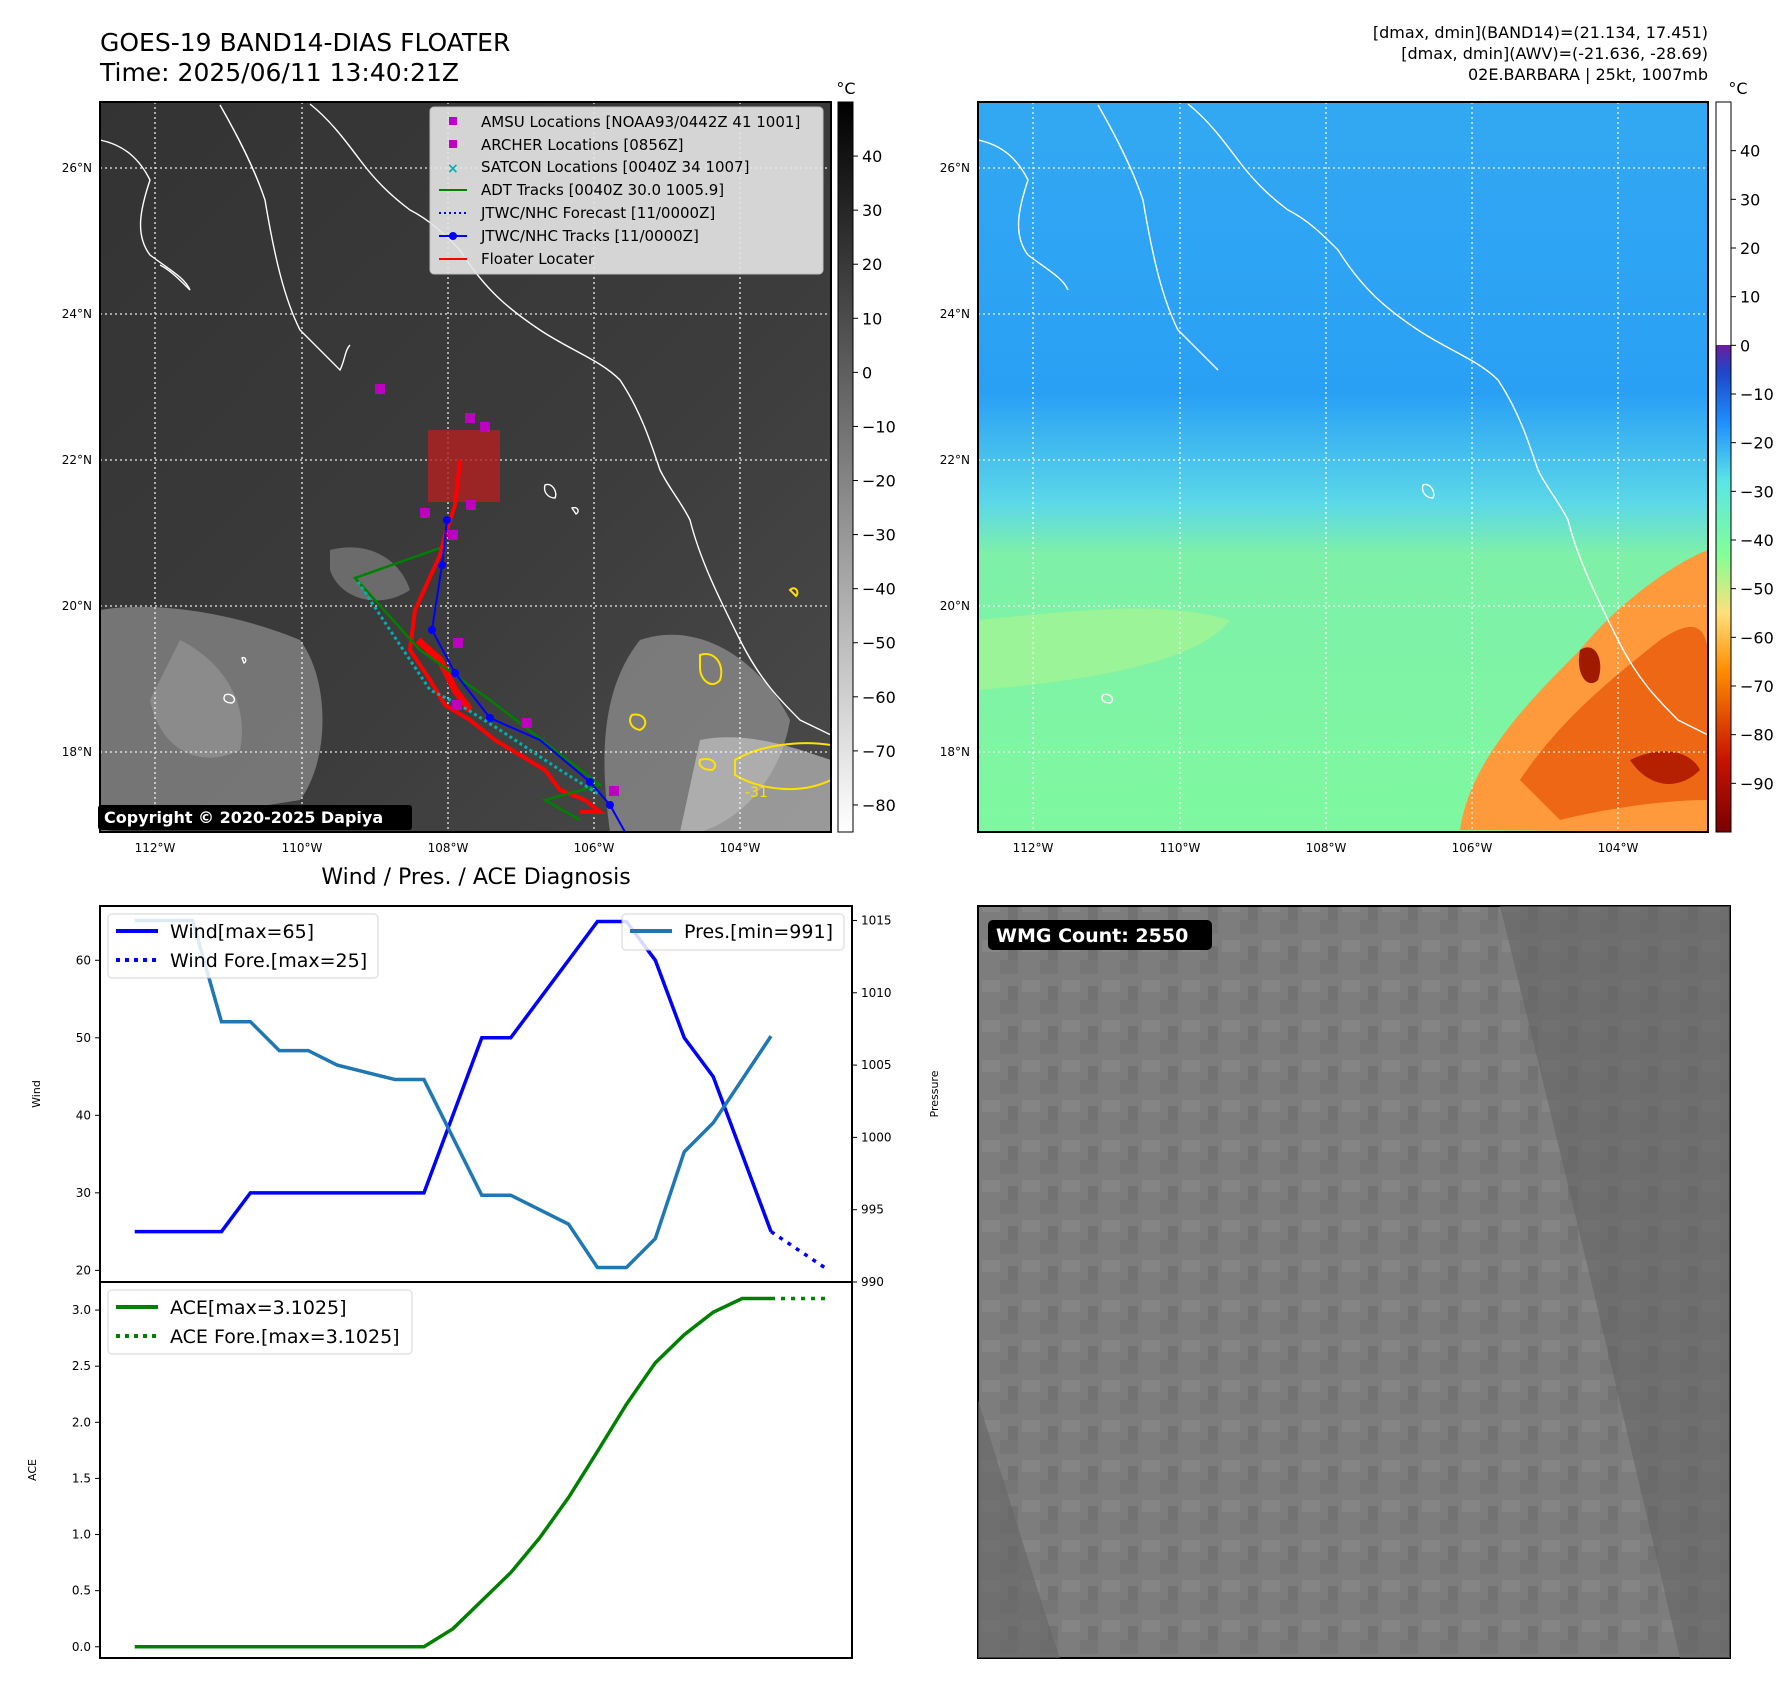 The height and width of the screenshot is (1690, 1792). I want to click on floater-track, so click(506, 636).